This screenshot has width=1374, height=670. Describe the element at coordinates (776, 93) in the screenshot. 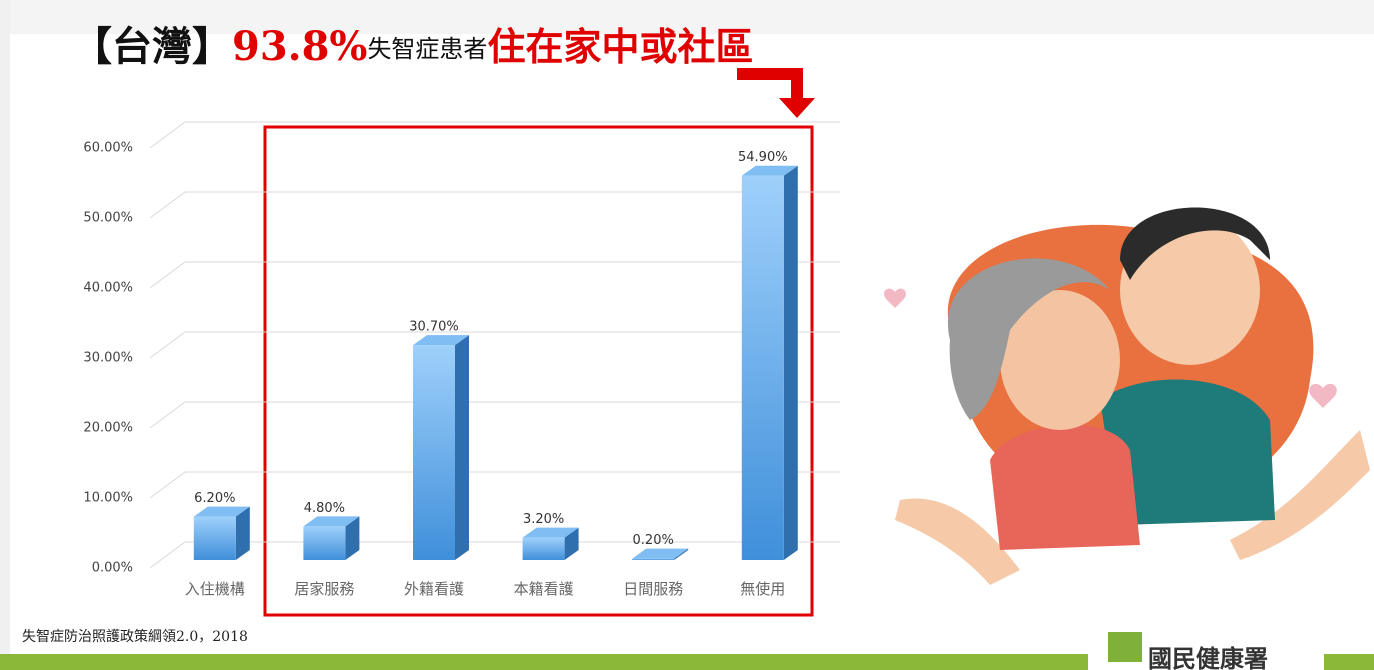

I see `arrow` at that location.